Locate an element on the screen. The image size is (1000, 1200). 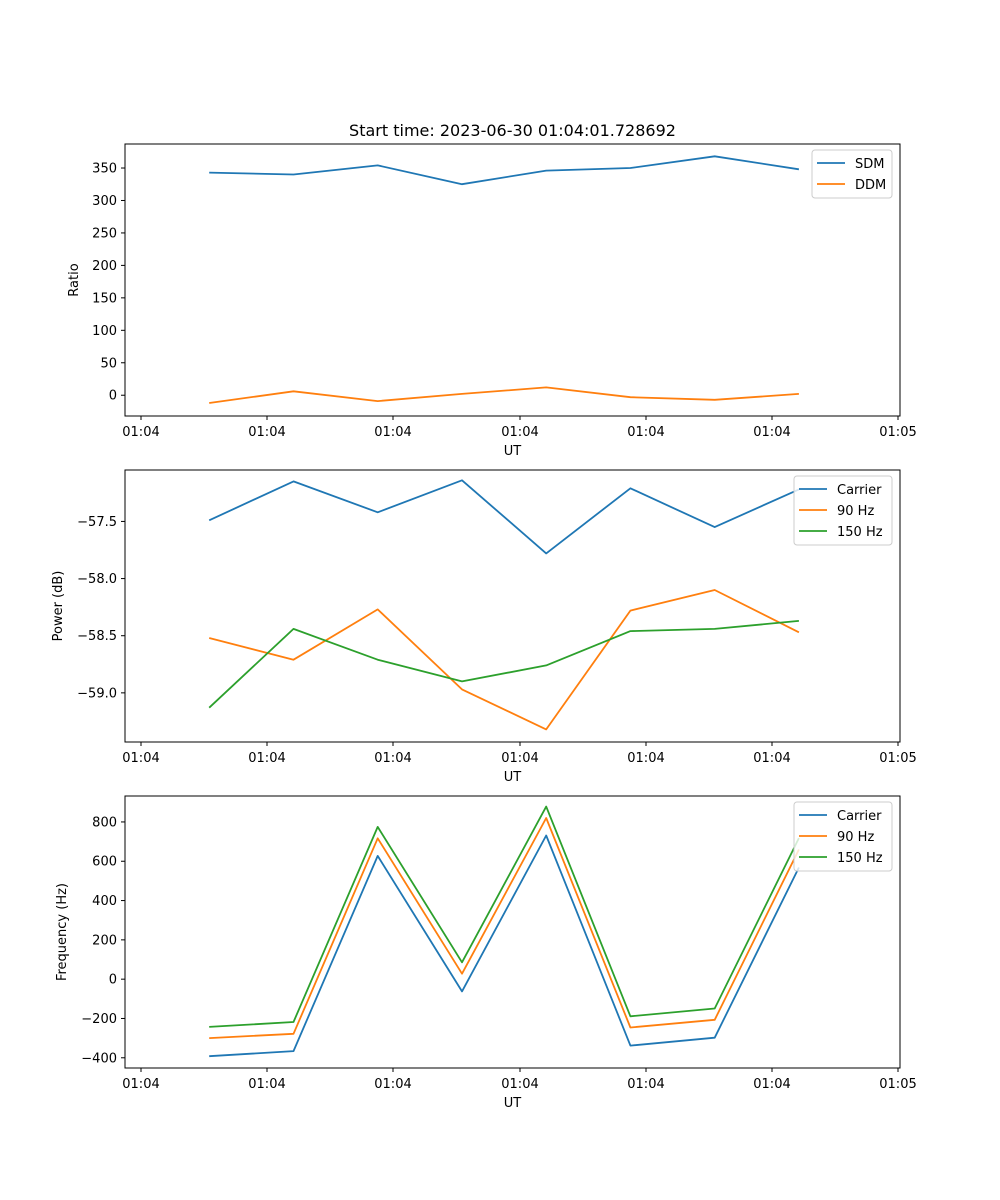
y-axis-label: Frequency (Hz) is located at coordinates (62, 932).